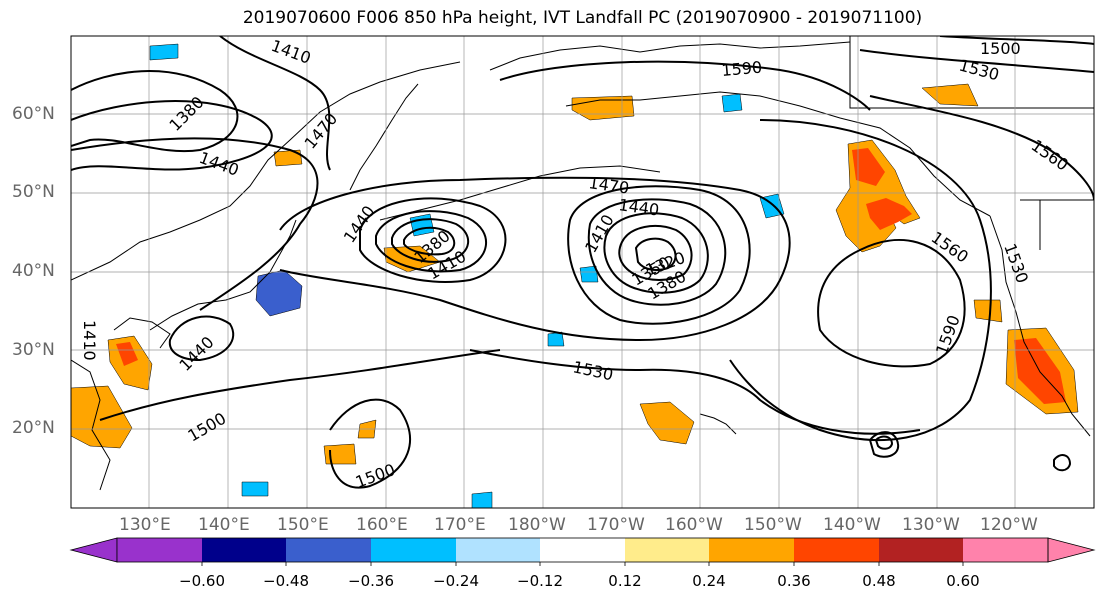 The width and height of the screenshot is (1105, 601). What do you see at coordinates (93, 550) in the screenshot?
I see `colorbar-extend-left` at bounding box center [93, 550].